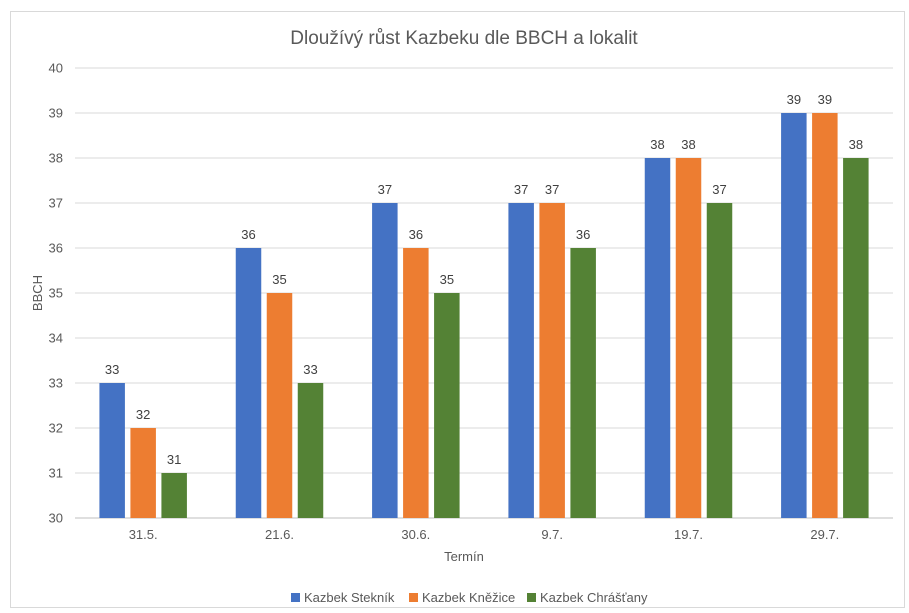  Describe the element at coordinates (464, 38) in the screenshot. I see `chart-title: Dloužívý růst Kazbeku dle BBCH a lokalit` at that location.